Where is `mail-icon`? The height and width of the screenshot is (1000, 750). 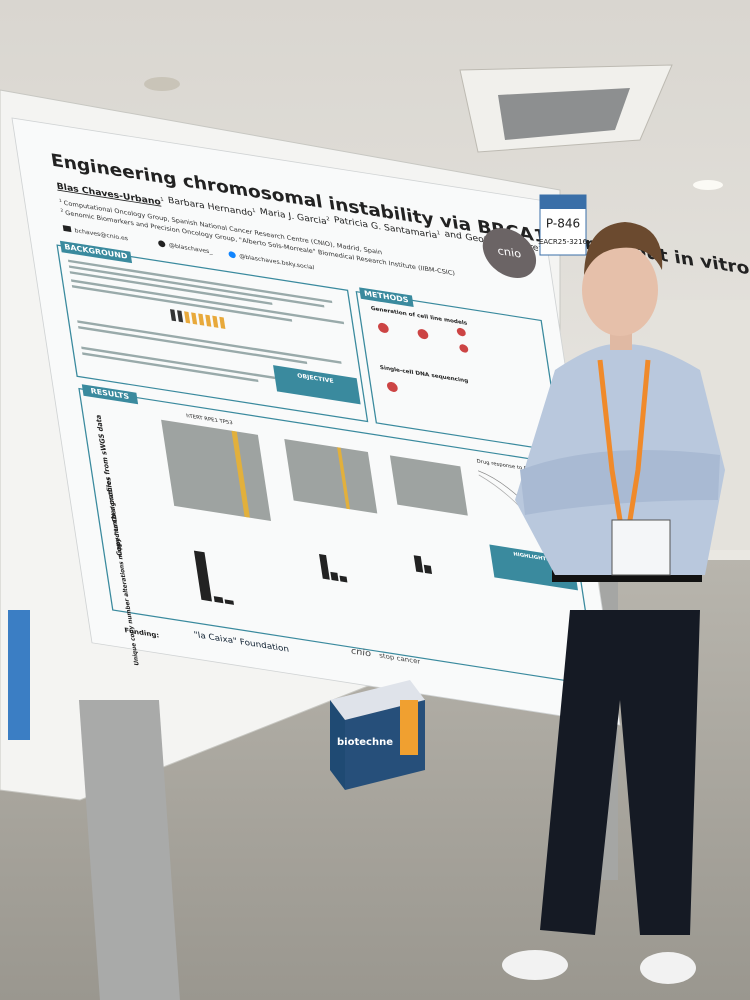 mail-icon is located at coordinates (67, 229).